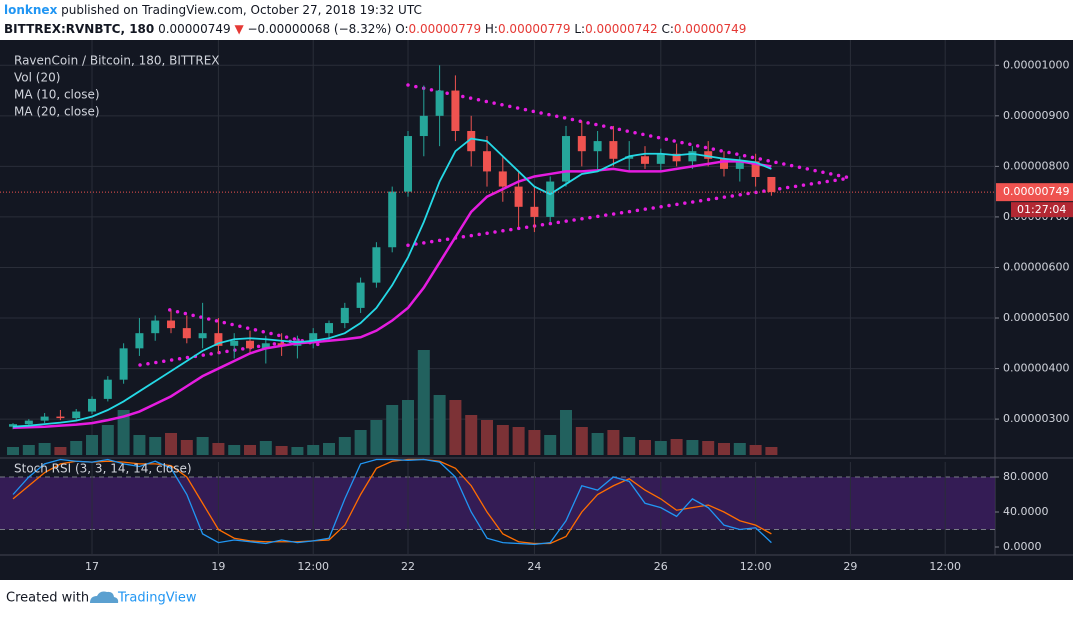 The width and height of the screenshot is (1073, 619). I want to click on countdown-label: 01:27:04, so click(1041, 209).